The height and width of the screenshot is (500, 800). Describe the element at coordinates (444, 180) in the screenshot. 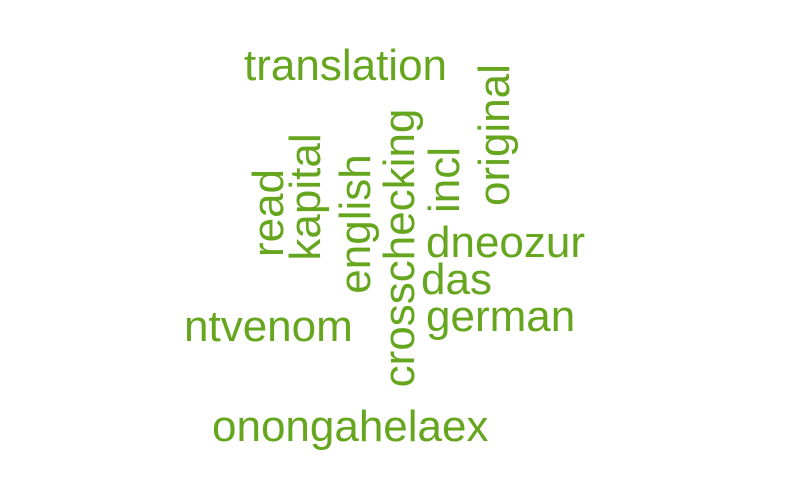

I see `word-incl: incl` at that location.